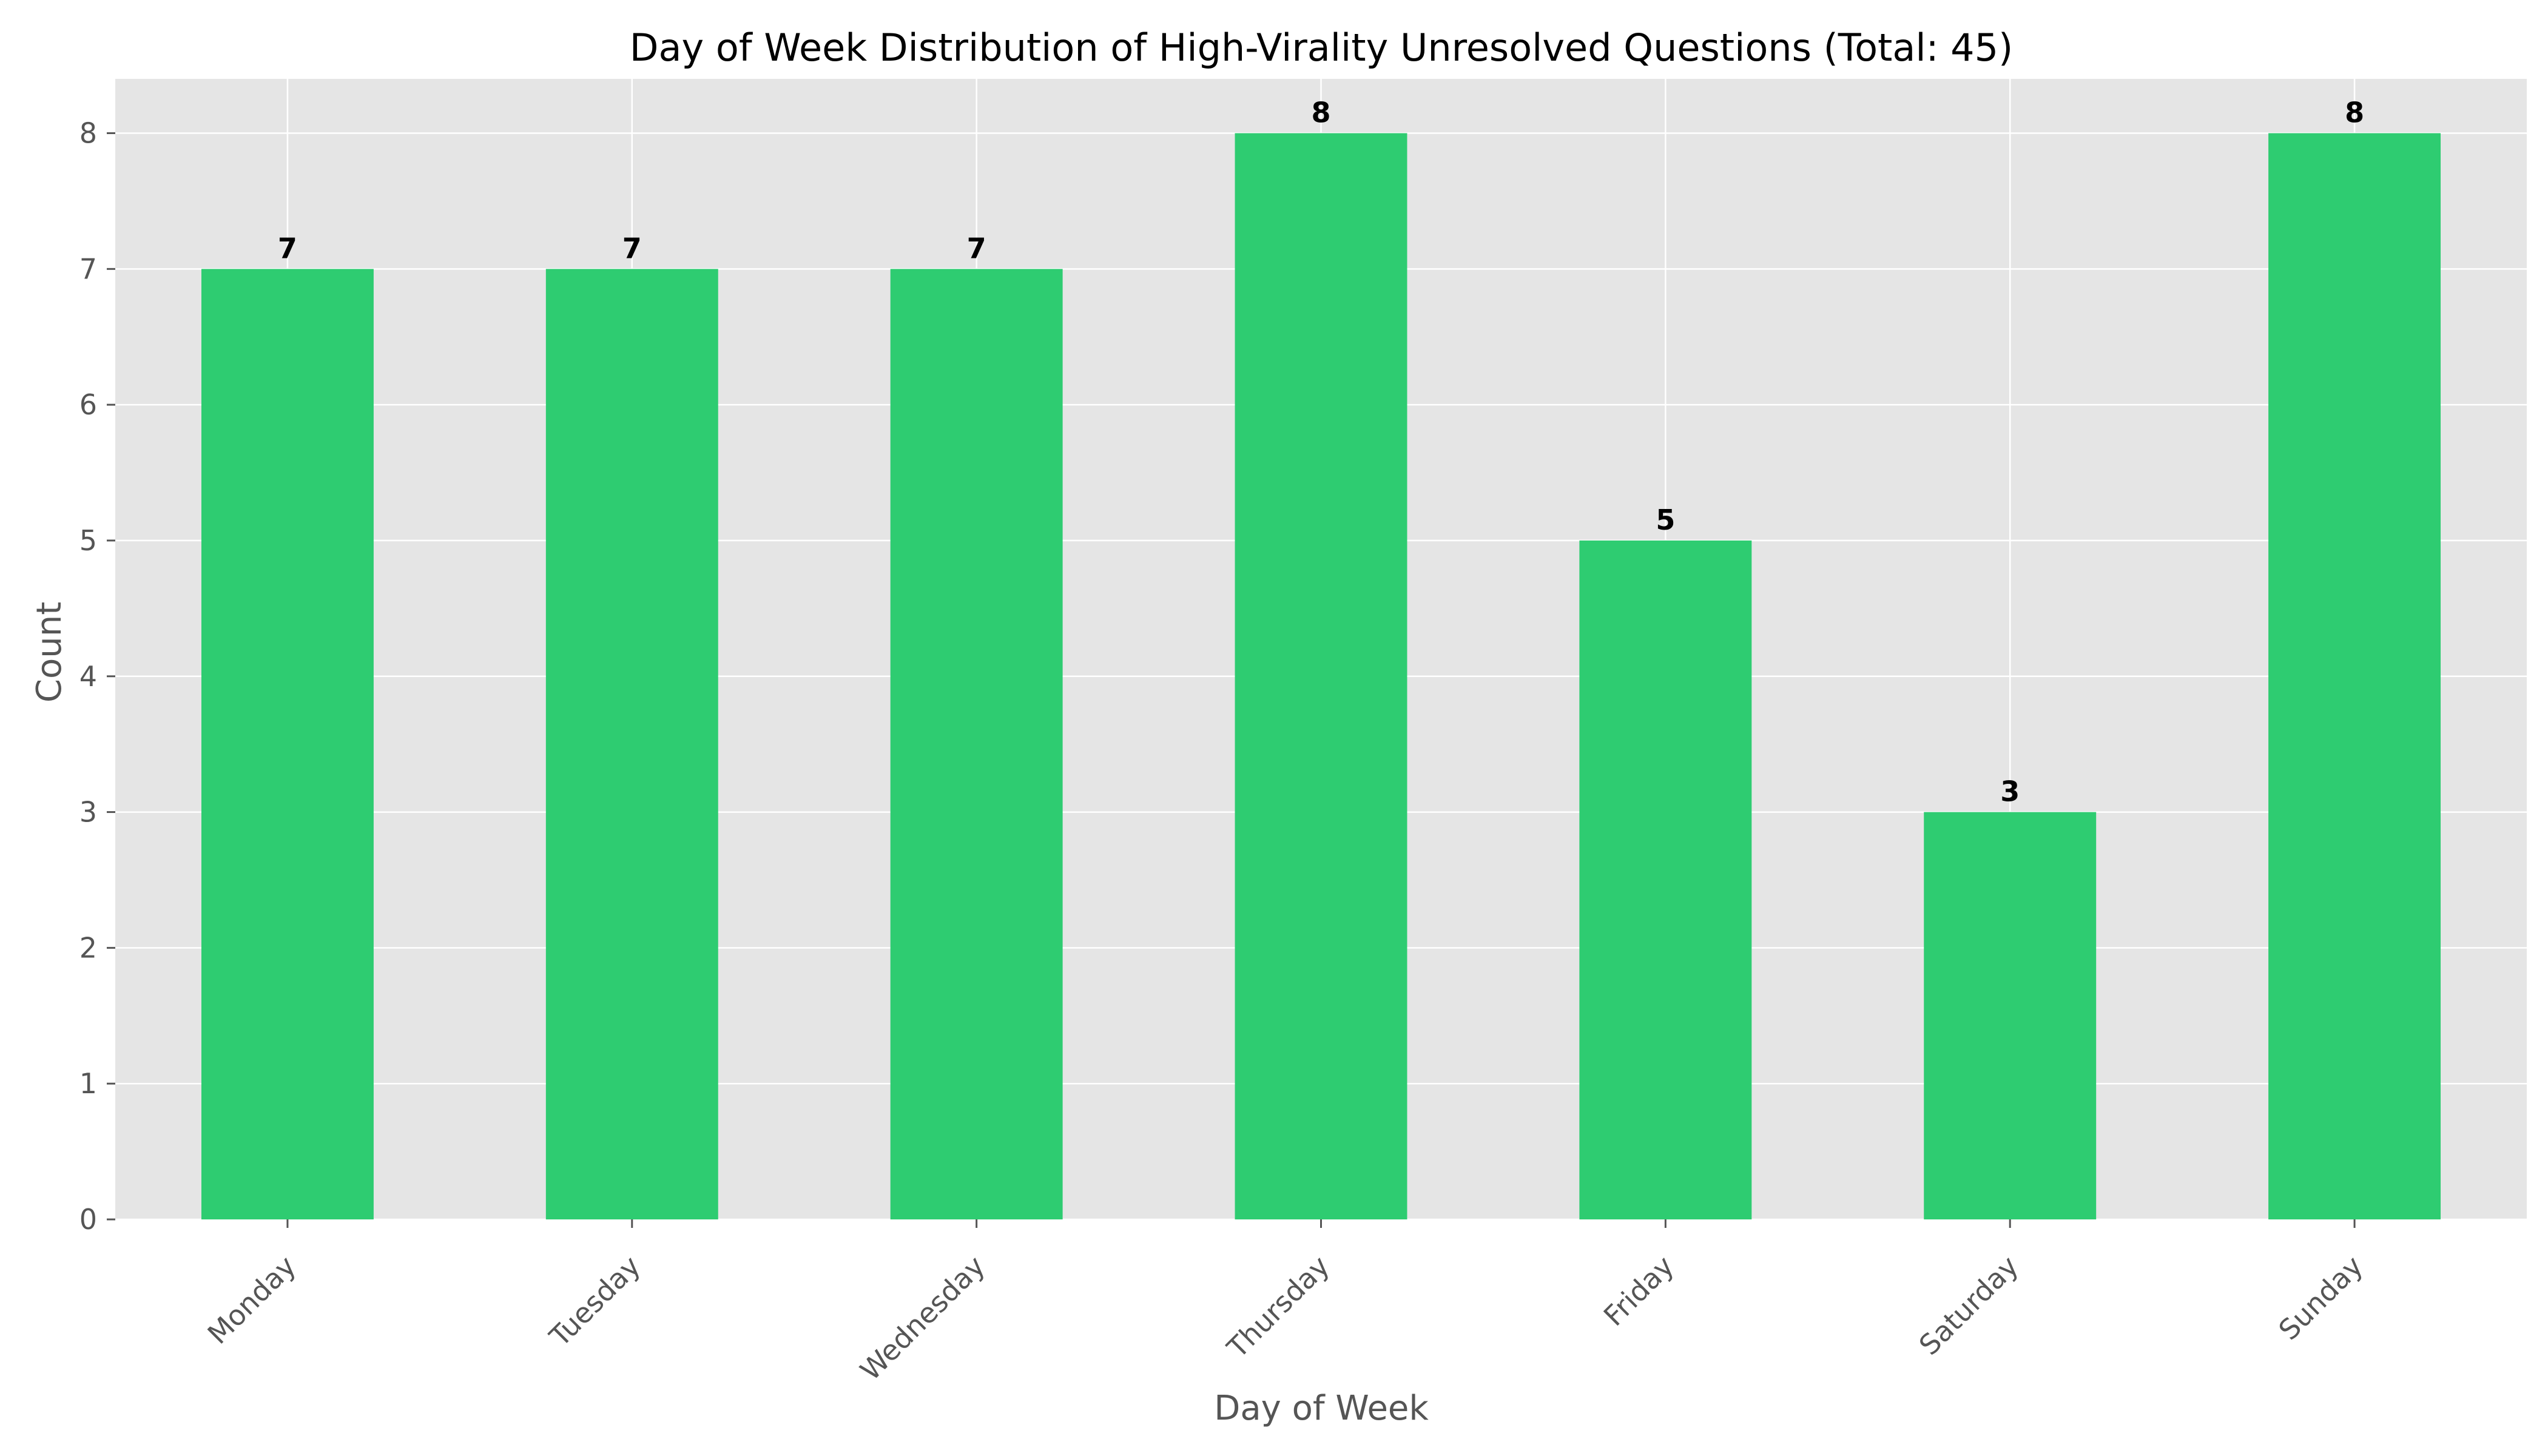 The image size is (2548, 1456). What do you see at coordinates (1321, 676) in the screenshot?
I see `bar-thursday` at bounding box center [1321, 676].